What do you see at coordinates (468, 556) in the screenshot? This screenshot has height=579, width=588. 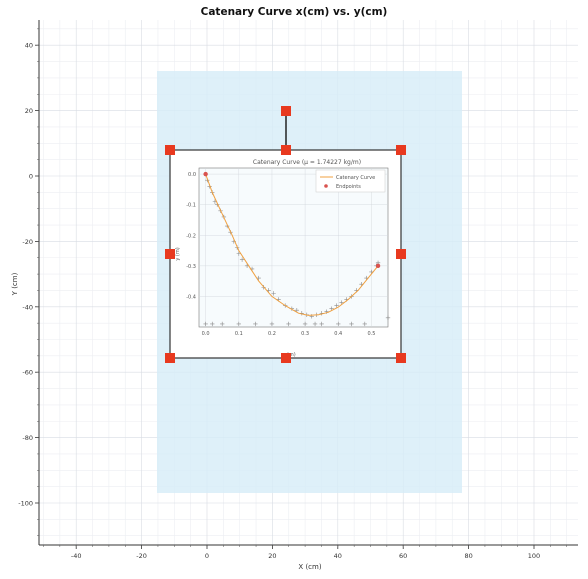 I see `x-tick-label: 80` at bounding box center [468, 556].